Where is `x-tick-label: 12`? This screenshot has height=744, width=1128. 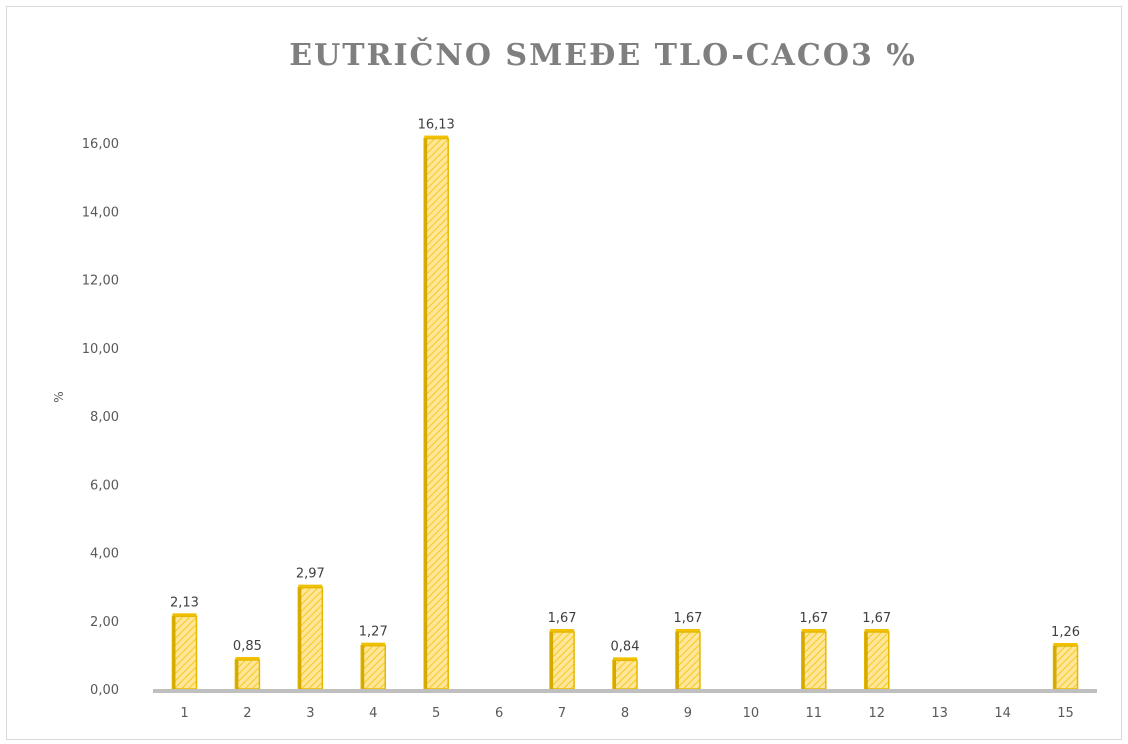
x-tick-label: 12 is located at coordinates (876, 713).